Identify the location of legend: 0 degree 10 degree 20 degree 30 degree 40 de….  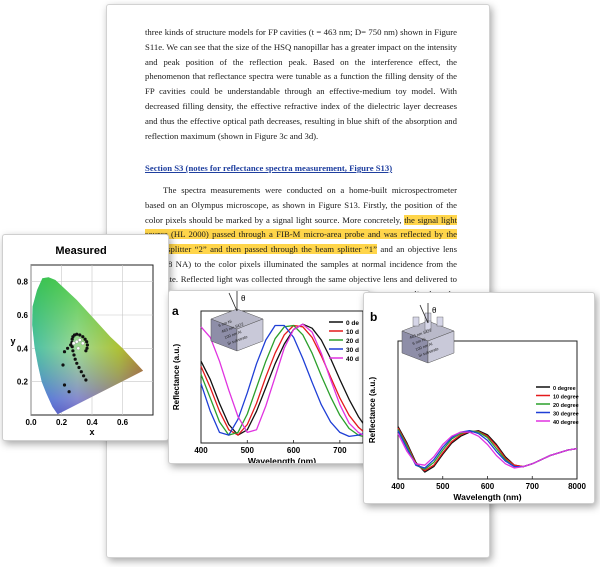
(557, 406).